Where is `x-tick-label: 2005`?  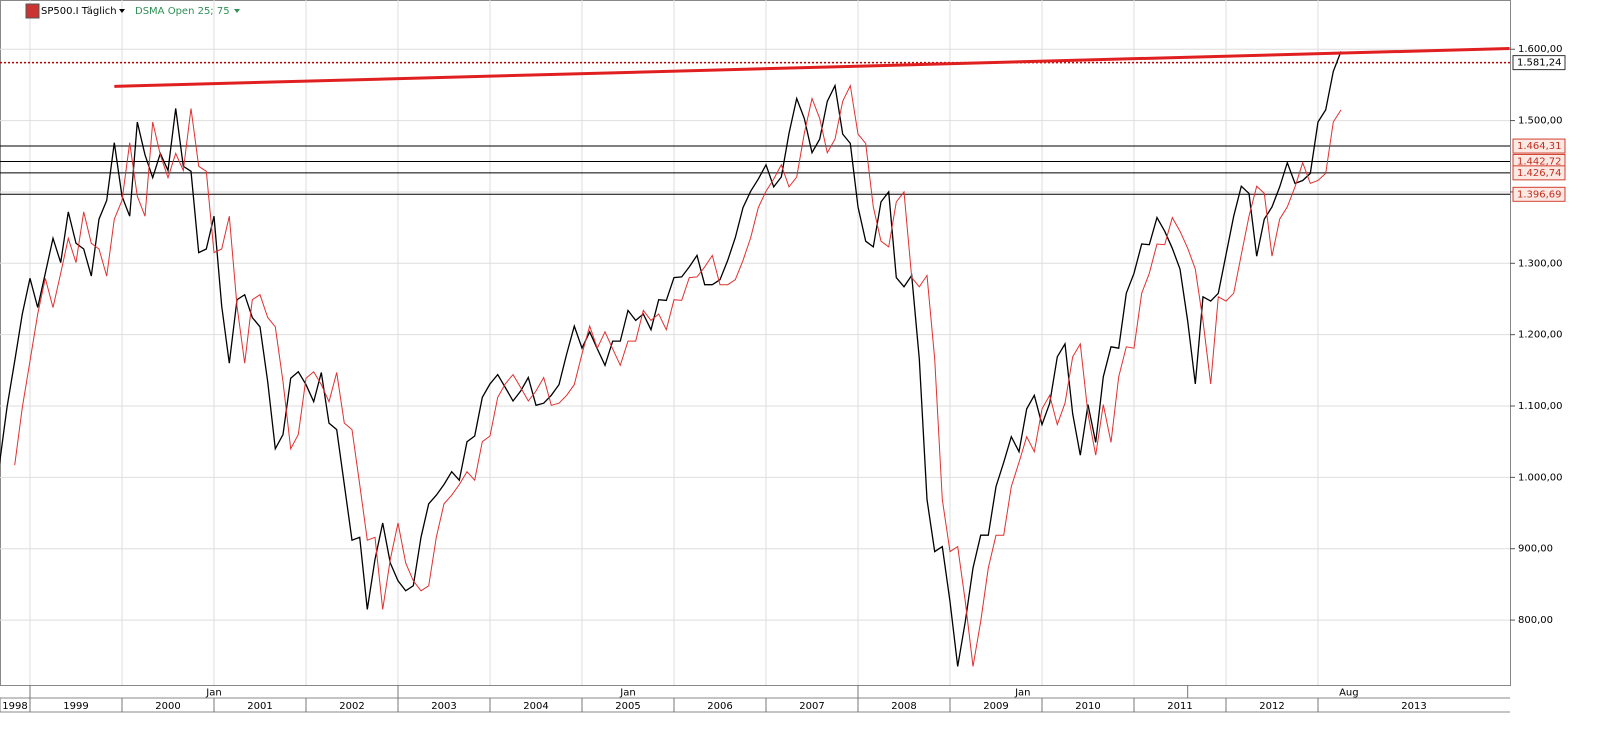 x-tick-label: 2005 is located at coordinates (627, 706).